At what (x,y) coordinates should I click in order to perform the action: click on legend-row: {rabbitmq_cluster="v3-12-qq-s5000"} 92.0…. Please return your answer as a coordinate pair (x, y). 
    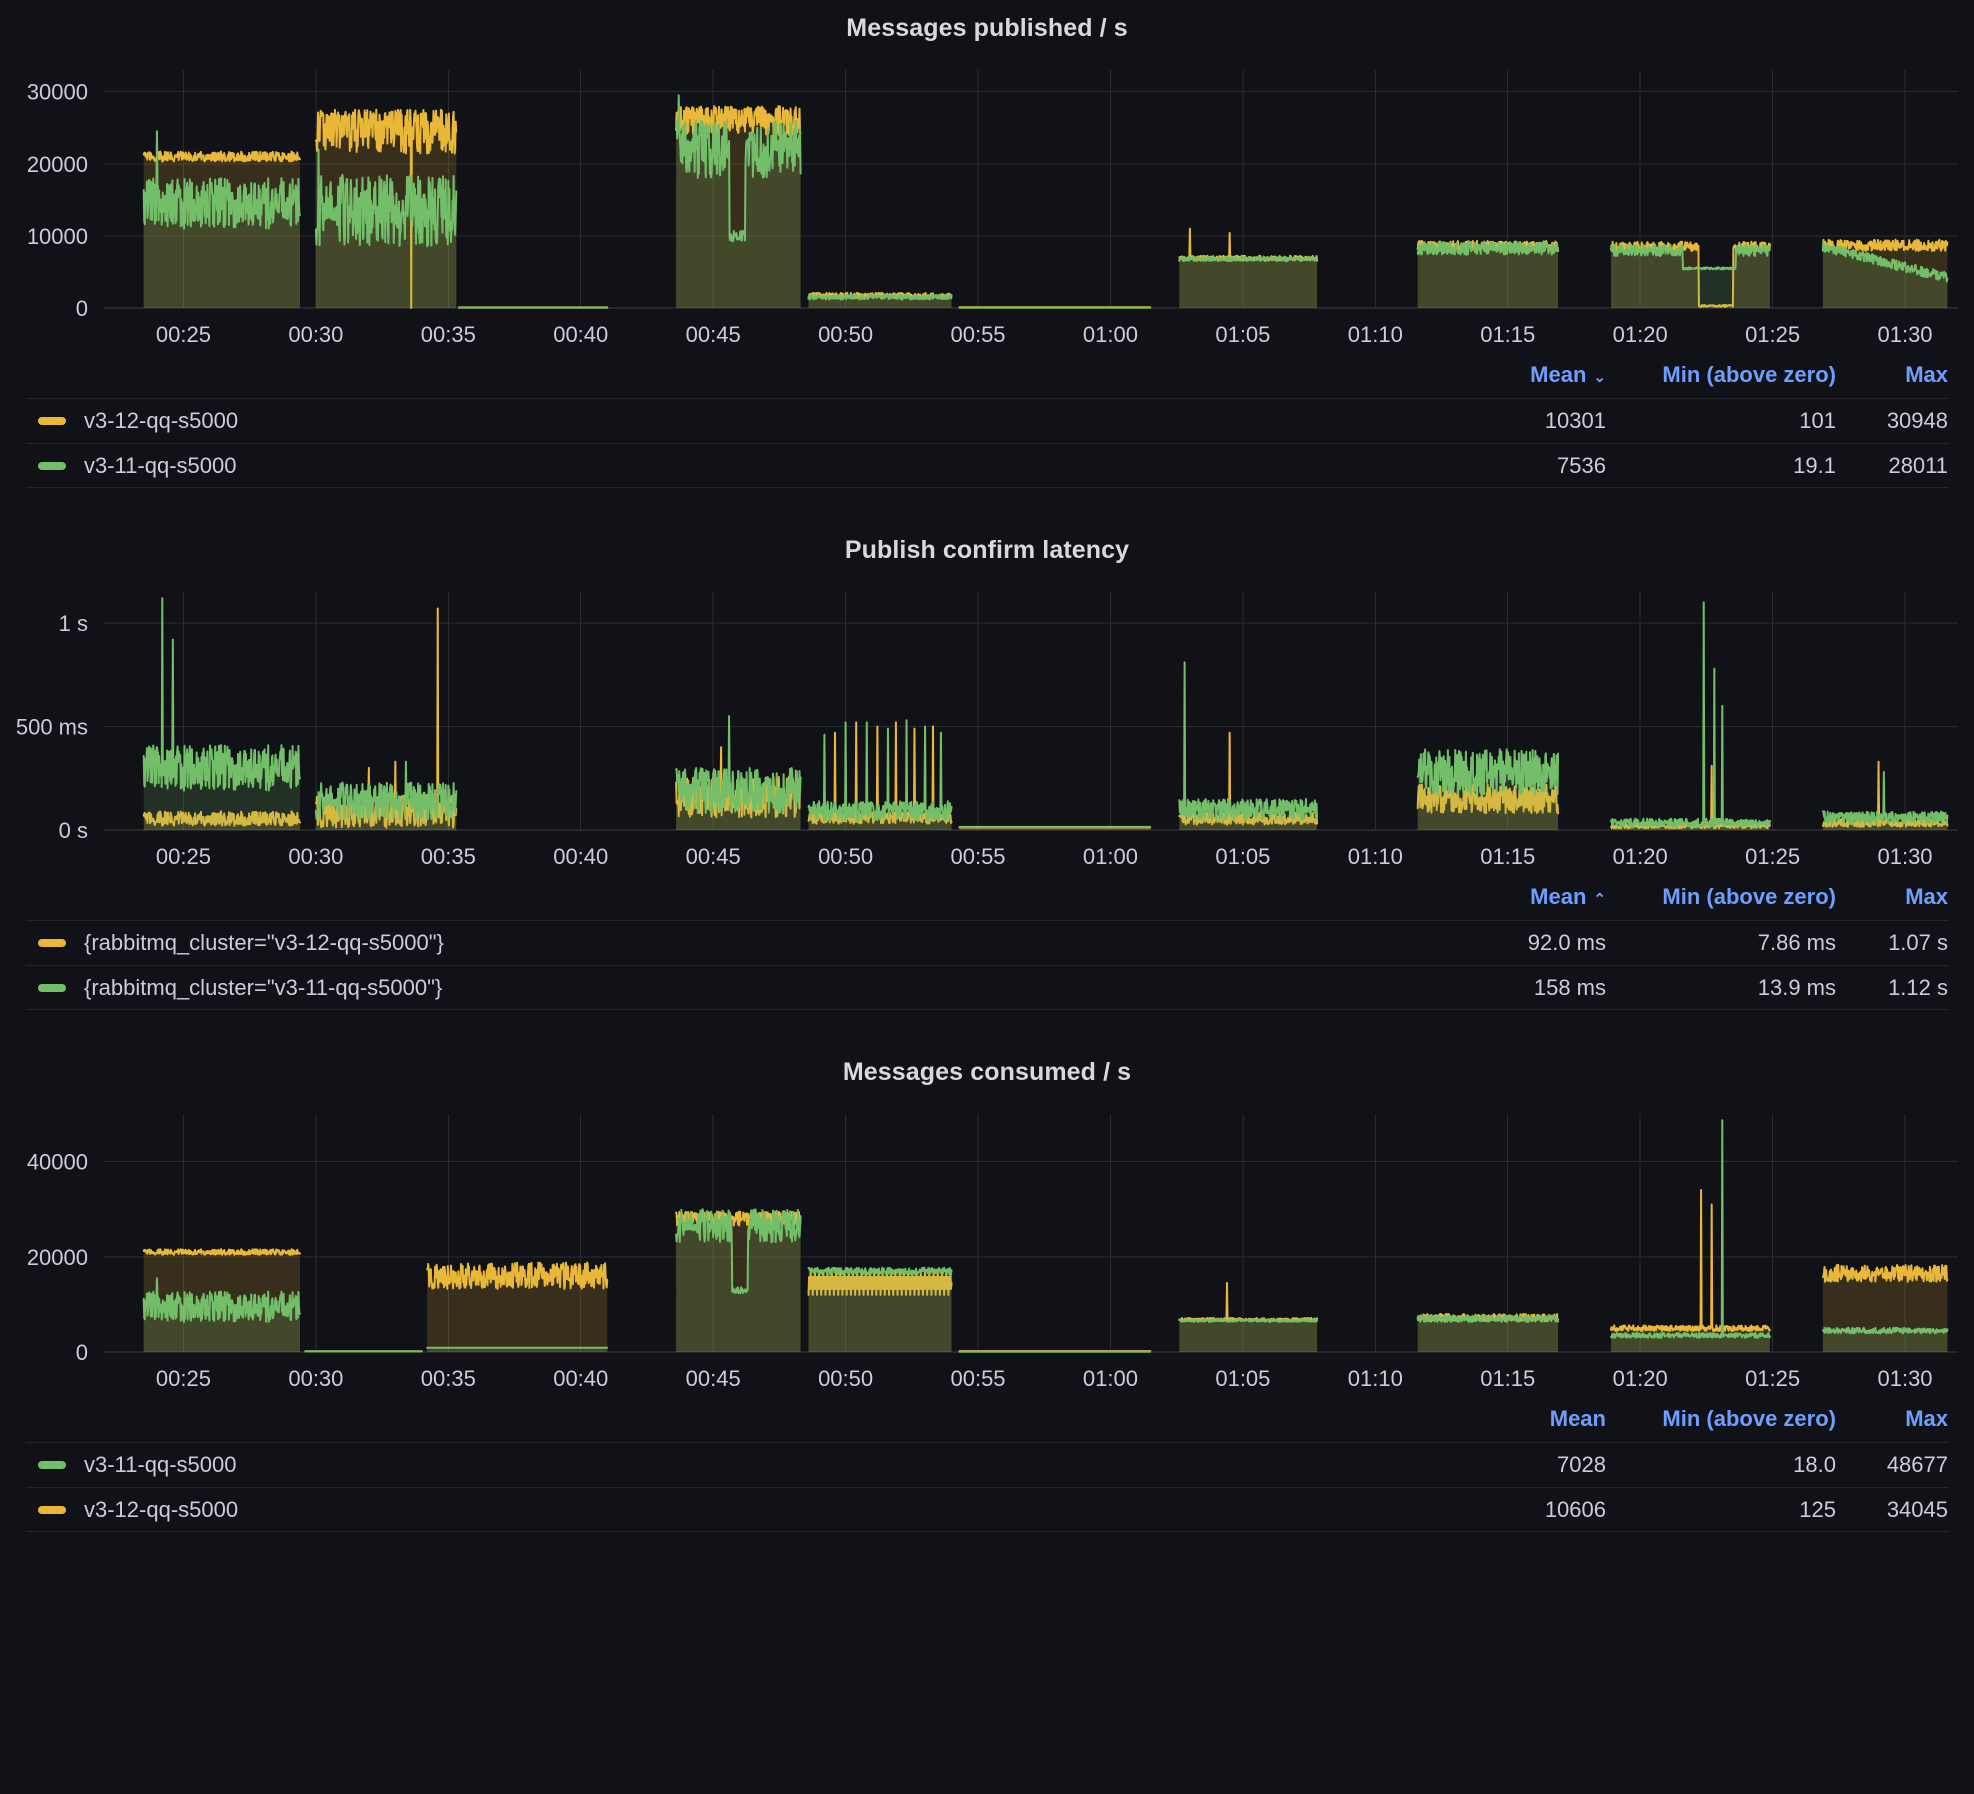
    Looking at the image, I should click on (987, 942).